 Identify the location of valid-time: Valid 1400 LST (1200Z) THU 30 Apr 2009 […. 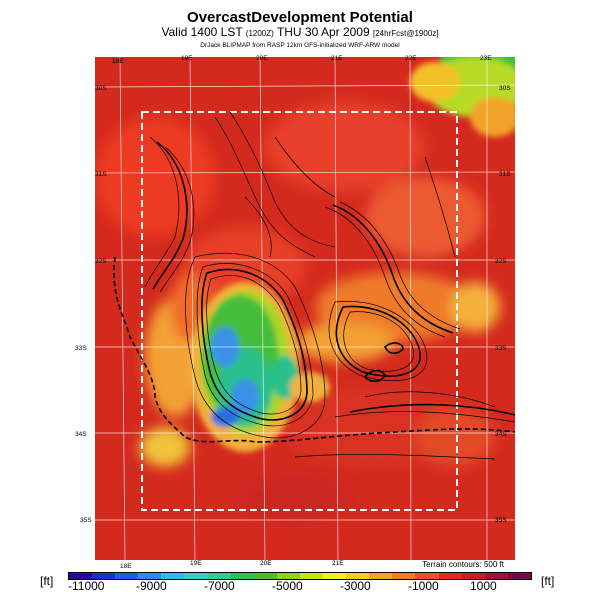
(300, 32).